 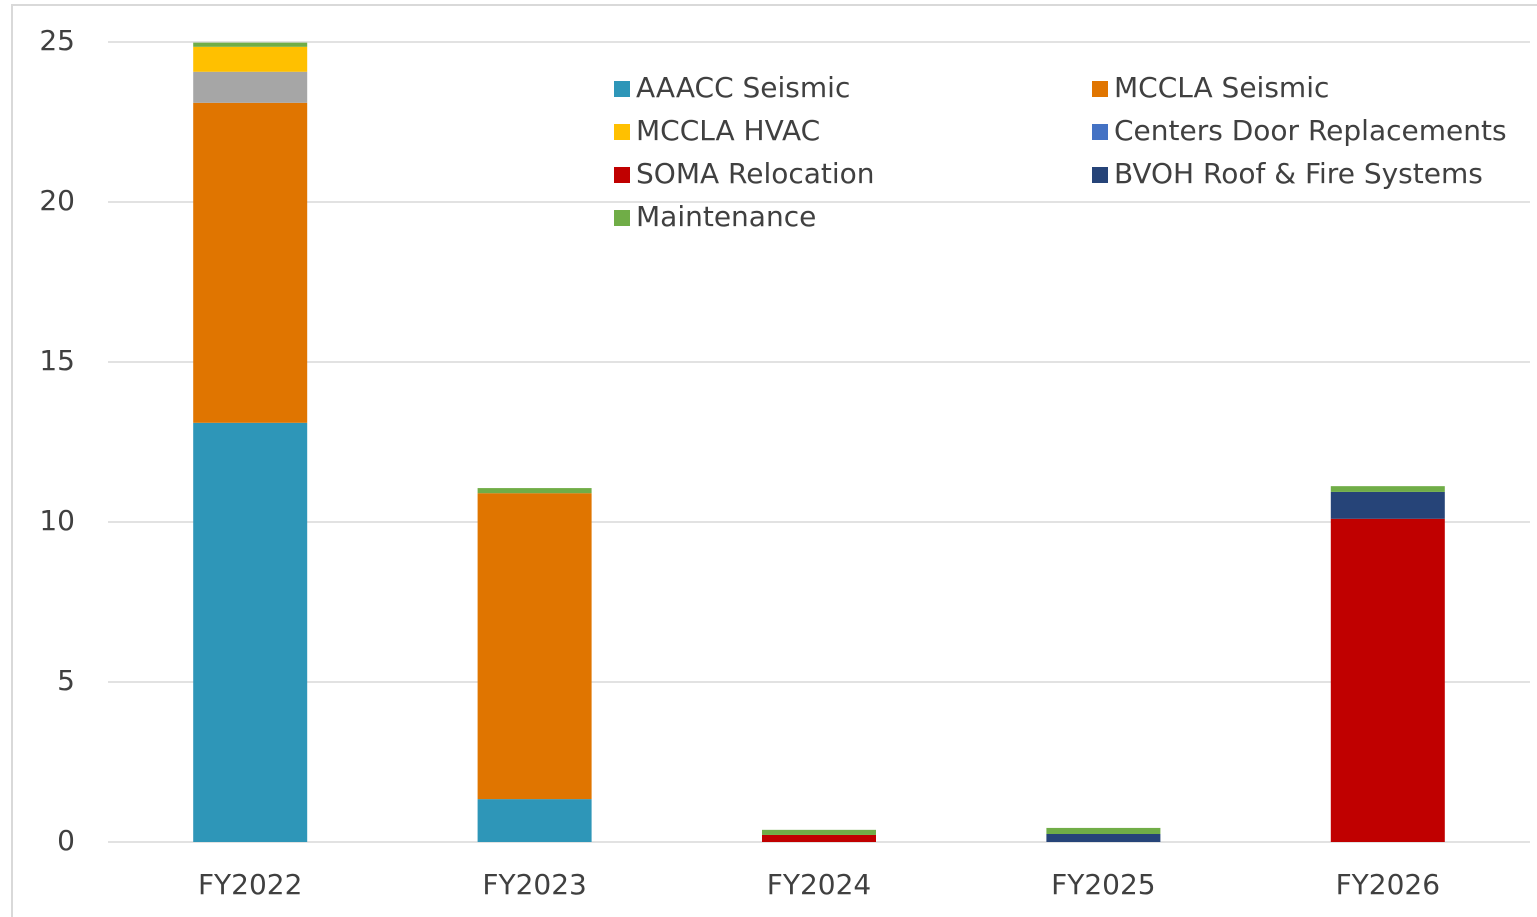 I want to click on legend-label: MCCLA Seismic, so click(x=1221, y=87).